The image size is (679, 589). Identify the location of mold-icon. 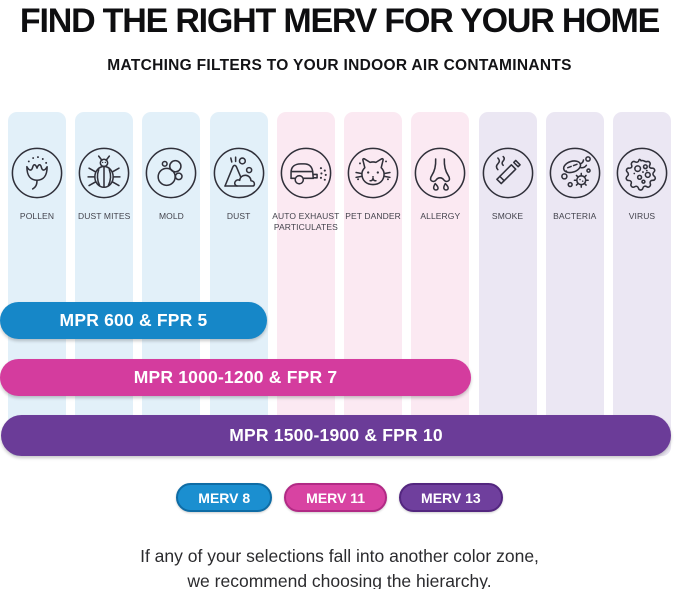
(171, 173).